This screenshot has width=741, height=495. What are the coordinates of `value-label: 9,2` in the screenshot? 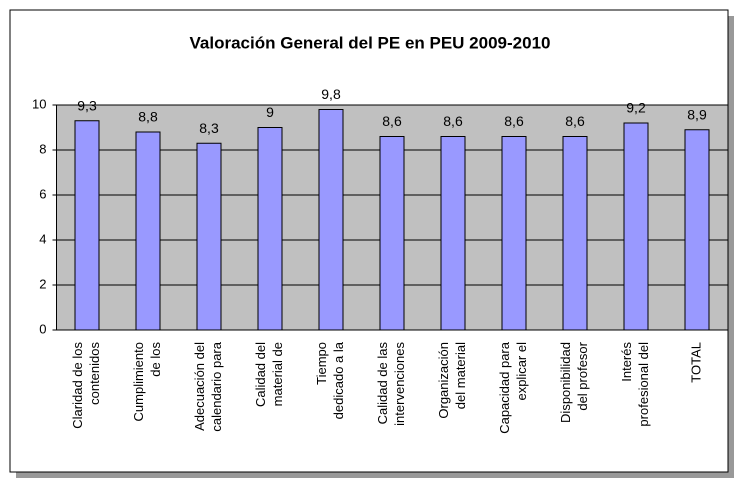 It's located at (636, 108).